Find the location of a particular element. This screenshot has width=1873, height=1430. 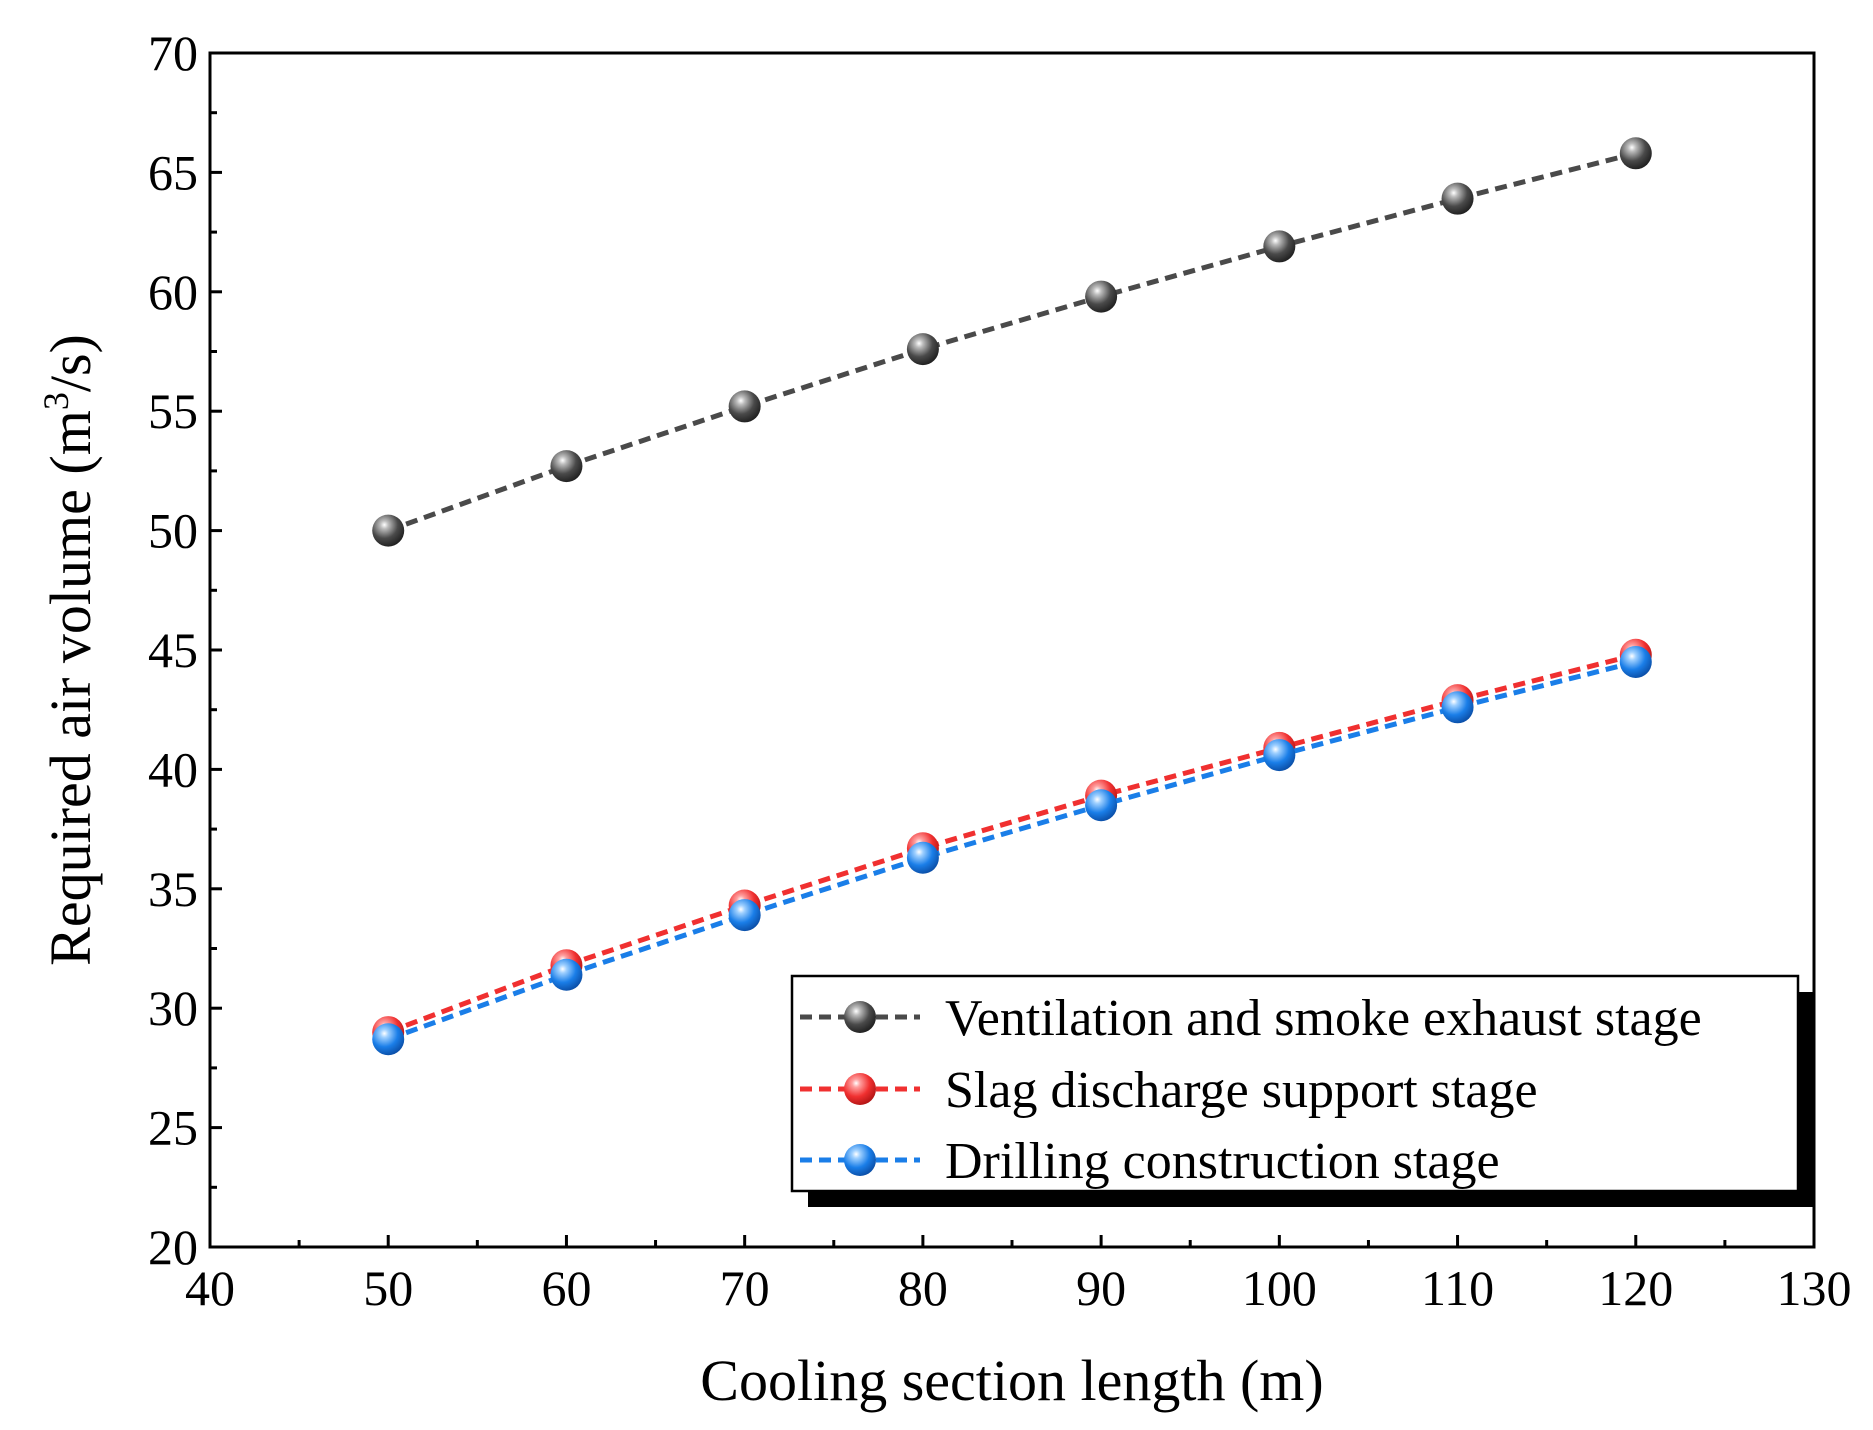

legend-label: Slag discharge support stage is located at coordinates (1241, 1090).